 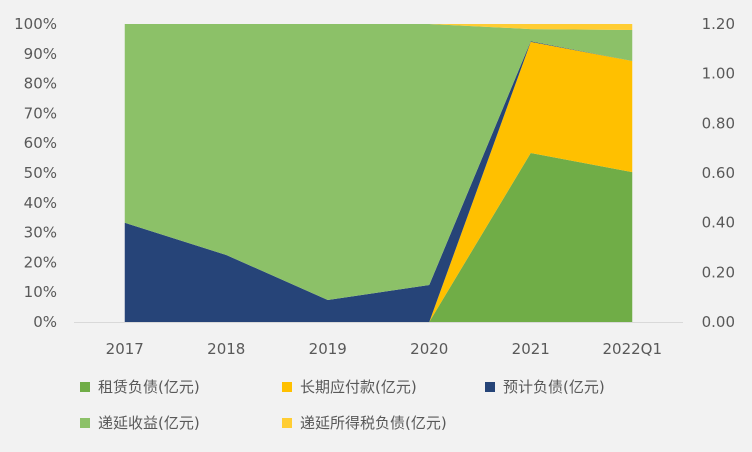 What do you see at coordinates (40, 233) in the screenshot?
I see `y-left-tick-label: 30%` at bounding box center [40, 233].